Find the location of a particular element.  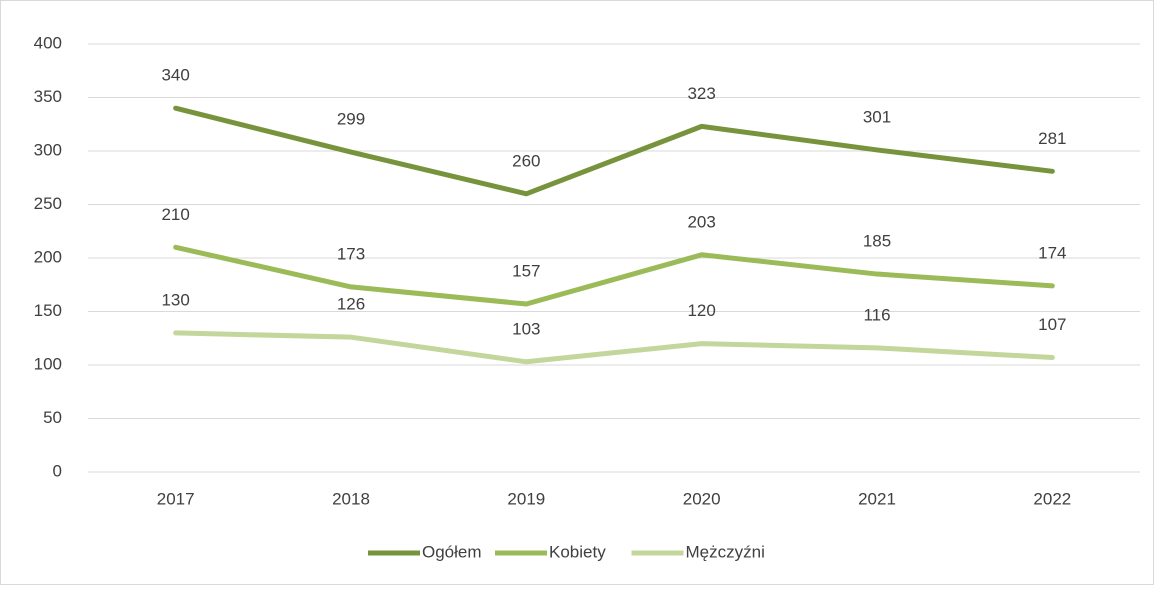

x-tick-label: 2019 is located at coordinates (526, 498).